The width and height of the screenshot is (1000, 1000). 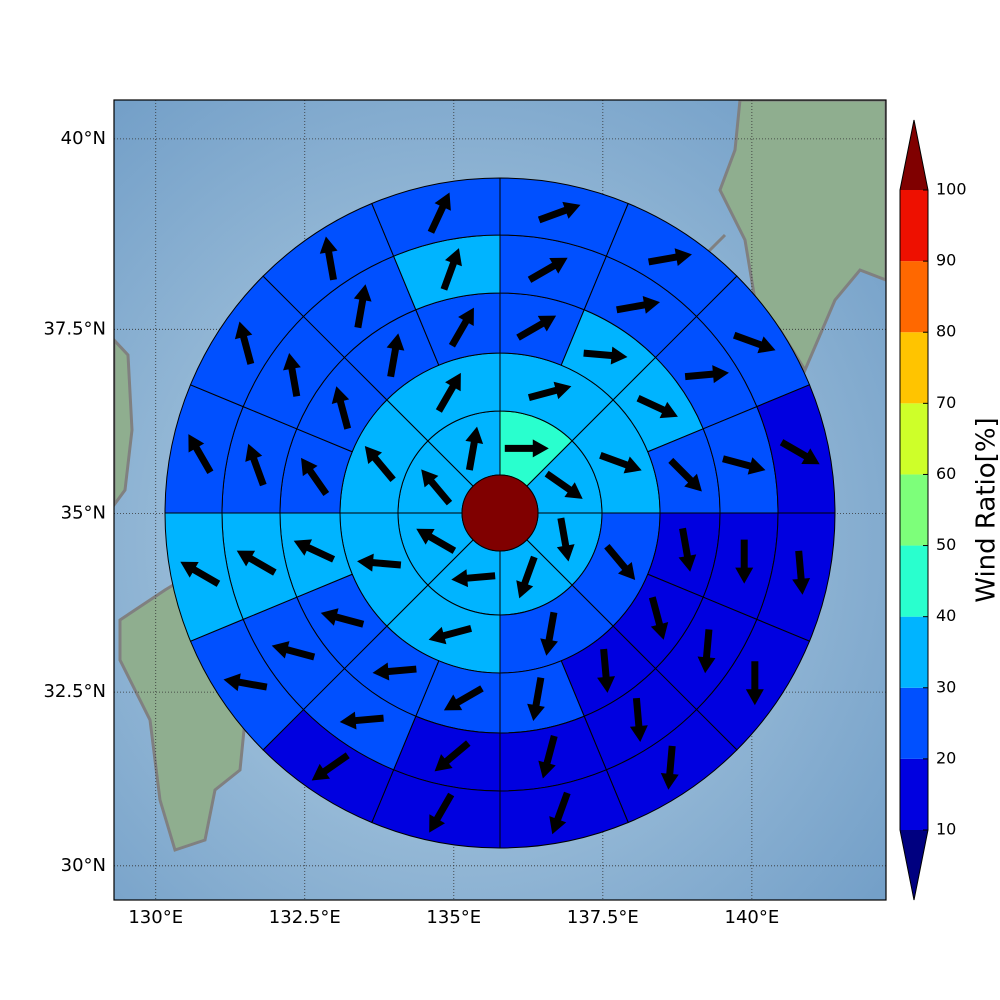 I want to click on colorbar-tick-label: 20, so click(x=946, y=757).